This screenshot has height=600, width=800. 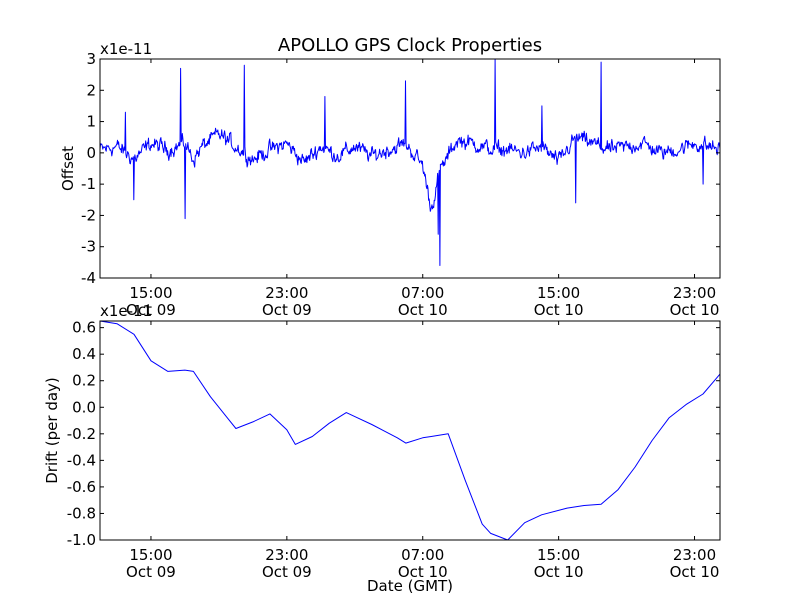 I want to click on y-tick-label: 0, so click(x=91, y=153).